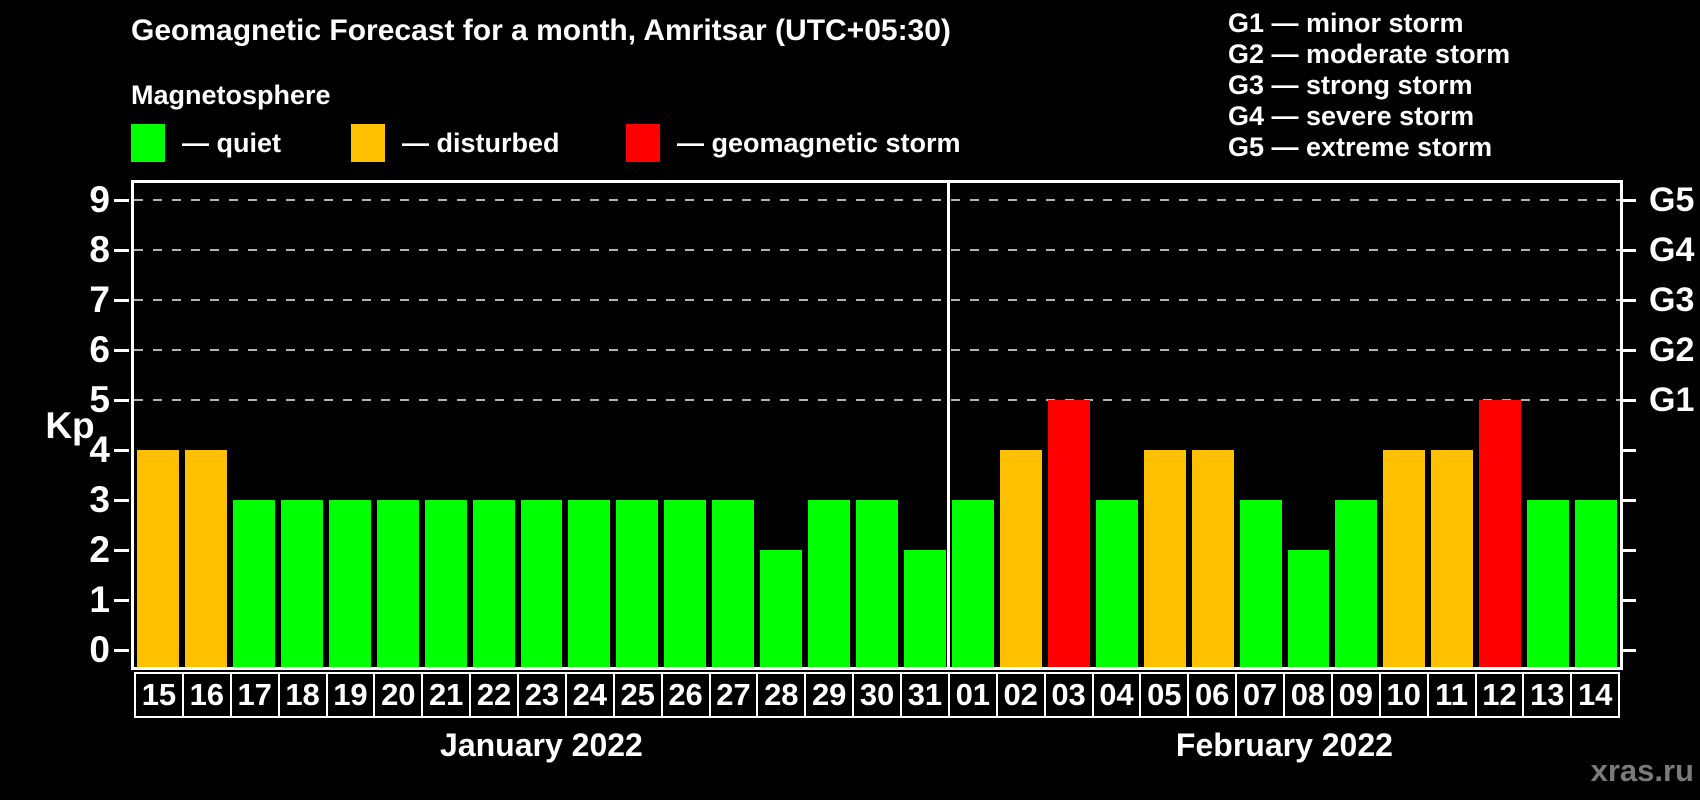  What do you see at coordinates (1499, 695) in the screenshot?
I see `day-label: 12` at bounding box center [1499, 695].